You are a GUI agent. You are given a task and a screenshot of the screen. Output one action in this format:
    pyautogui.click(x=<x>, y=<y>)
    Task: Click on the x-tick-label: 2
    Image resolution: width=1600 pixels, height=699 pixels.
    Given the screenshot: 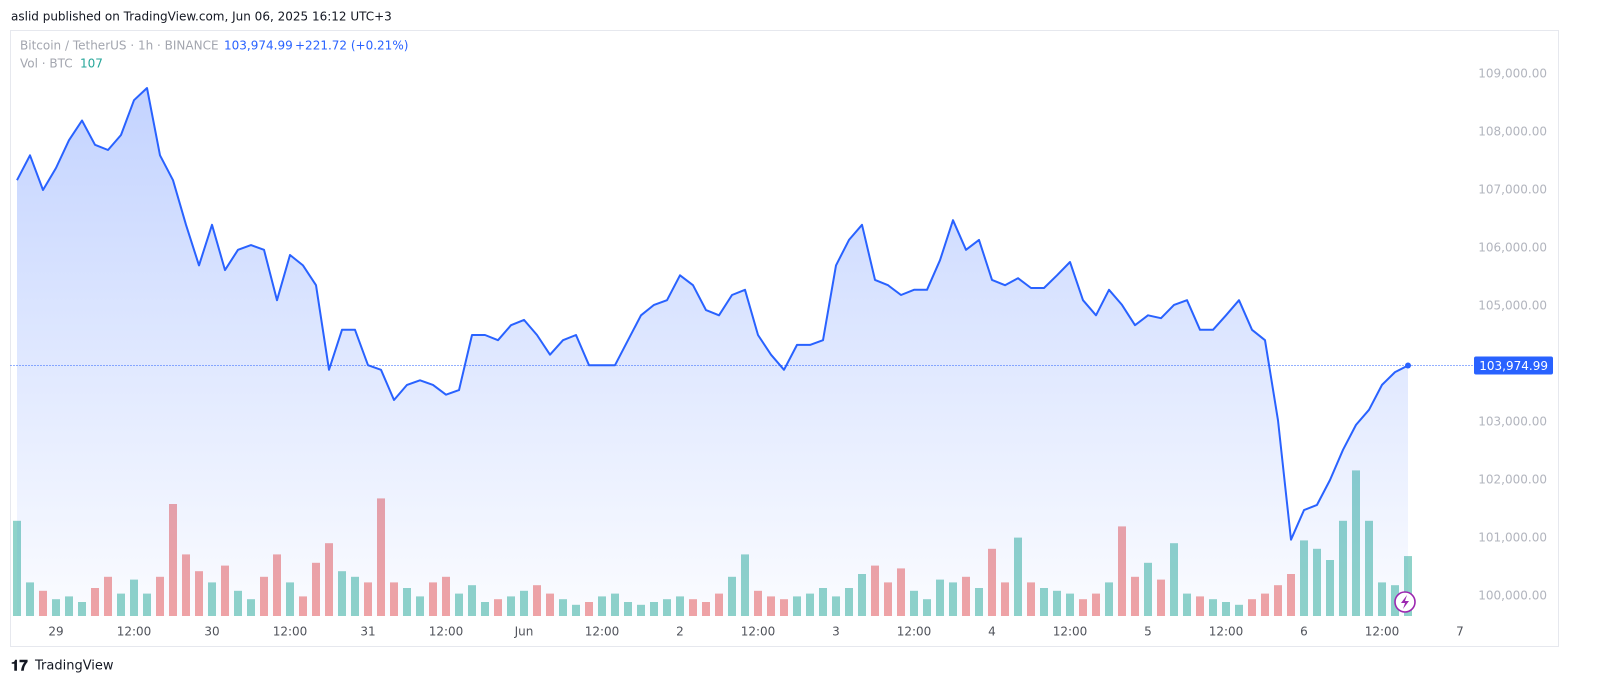 What is the action you would take?
    pyautogui.click(x=680, y=632)
    